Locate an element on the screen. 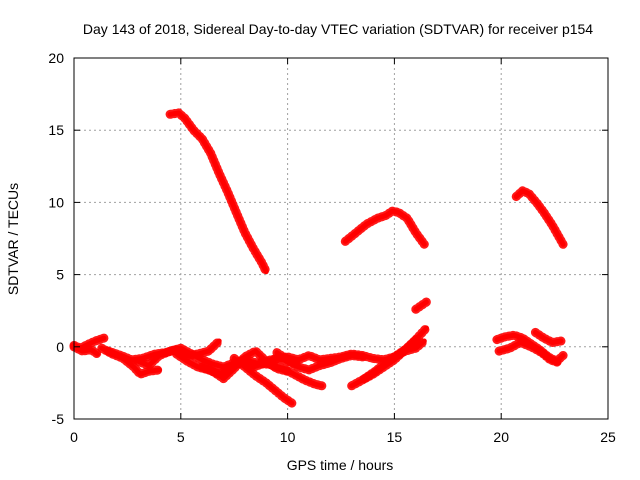 The width and height of the screenshot is (640, 480). x-tick-label: 10 is located at coordinates (288, 437).